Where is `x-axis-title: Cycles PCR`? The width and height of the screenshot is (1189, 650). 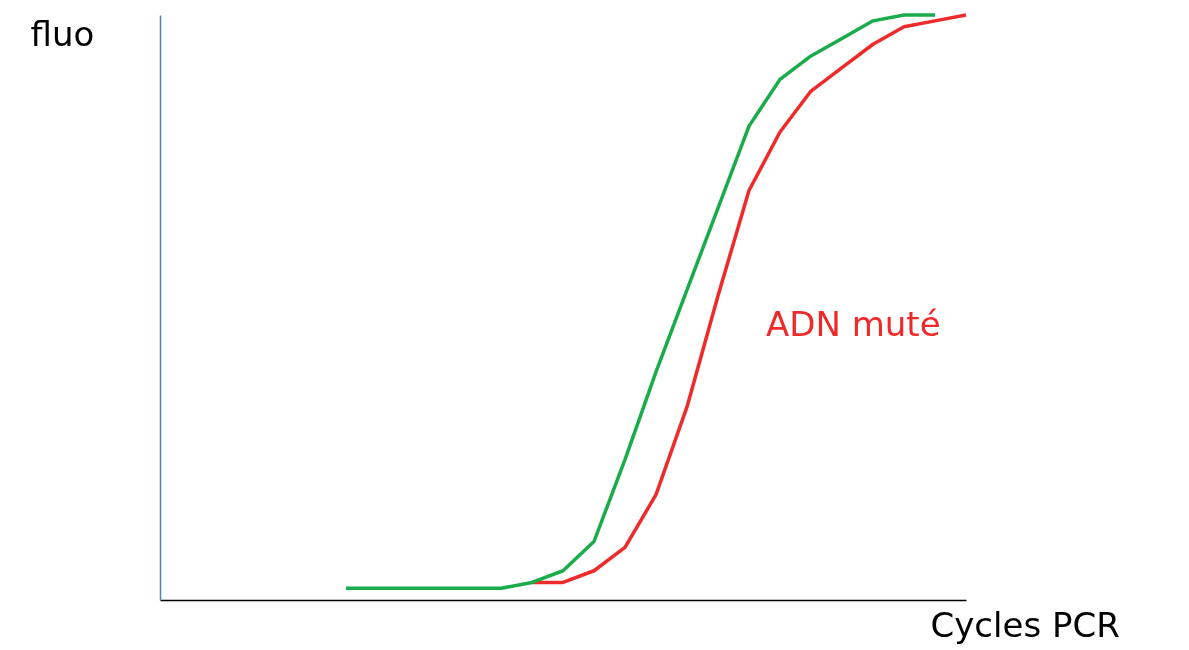 x-axis-title: Cycles PCR is located at coordinates (1025, 624).